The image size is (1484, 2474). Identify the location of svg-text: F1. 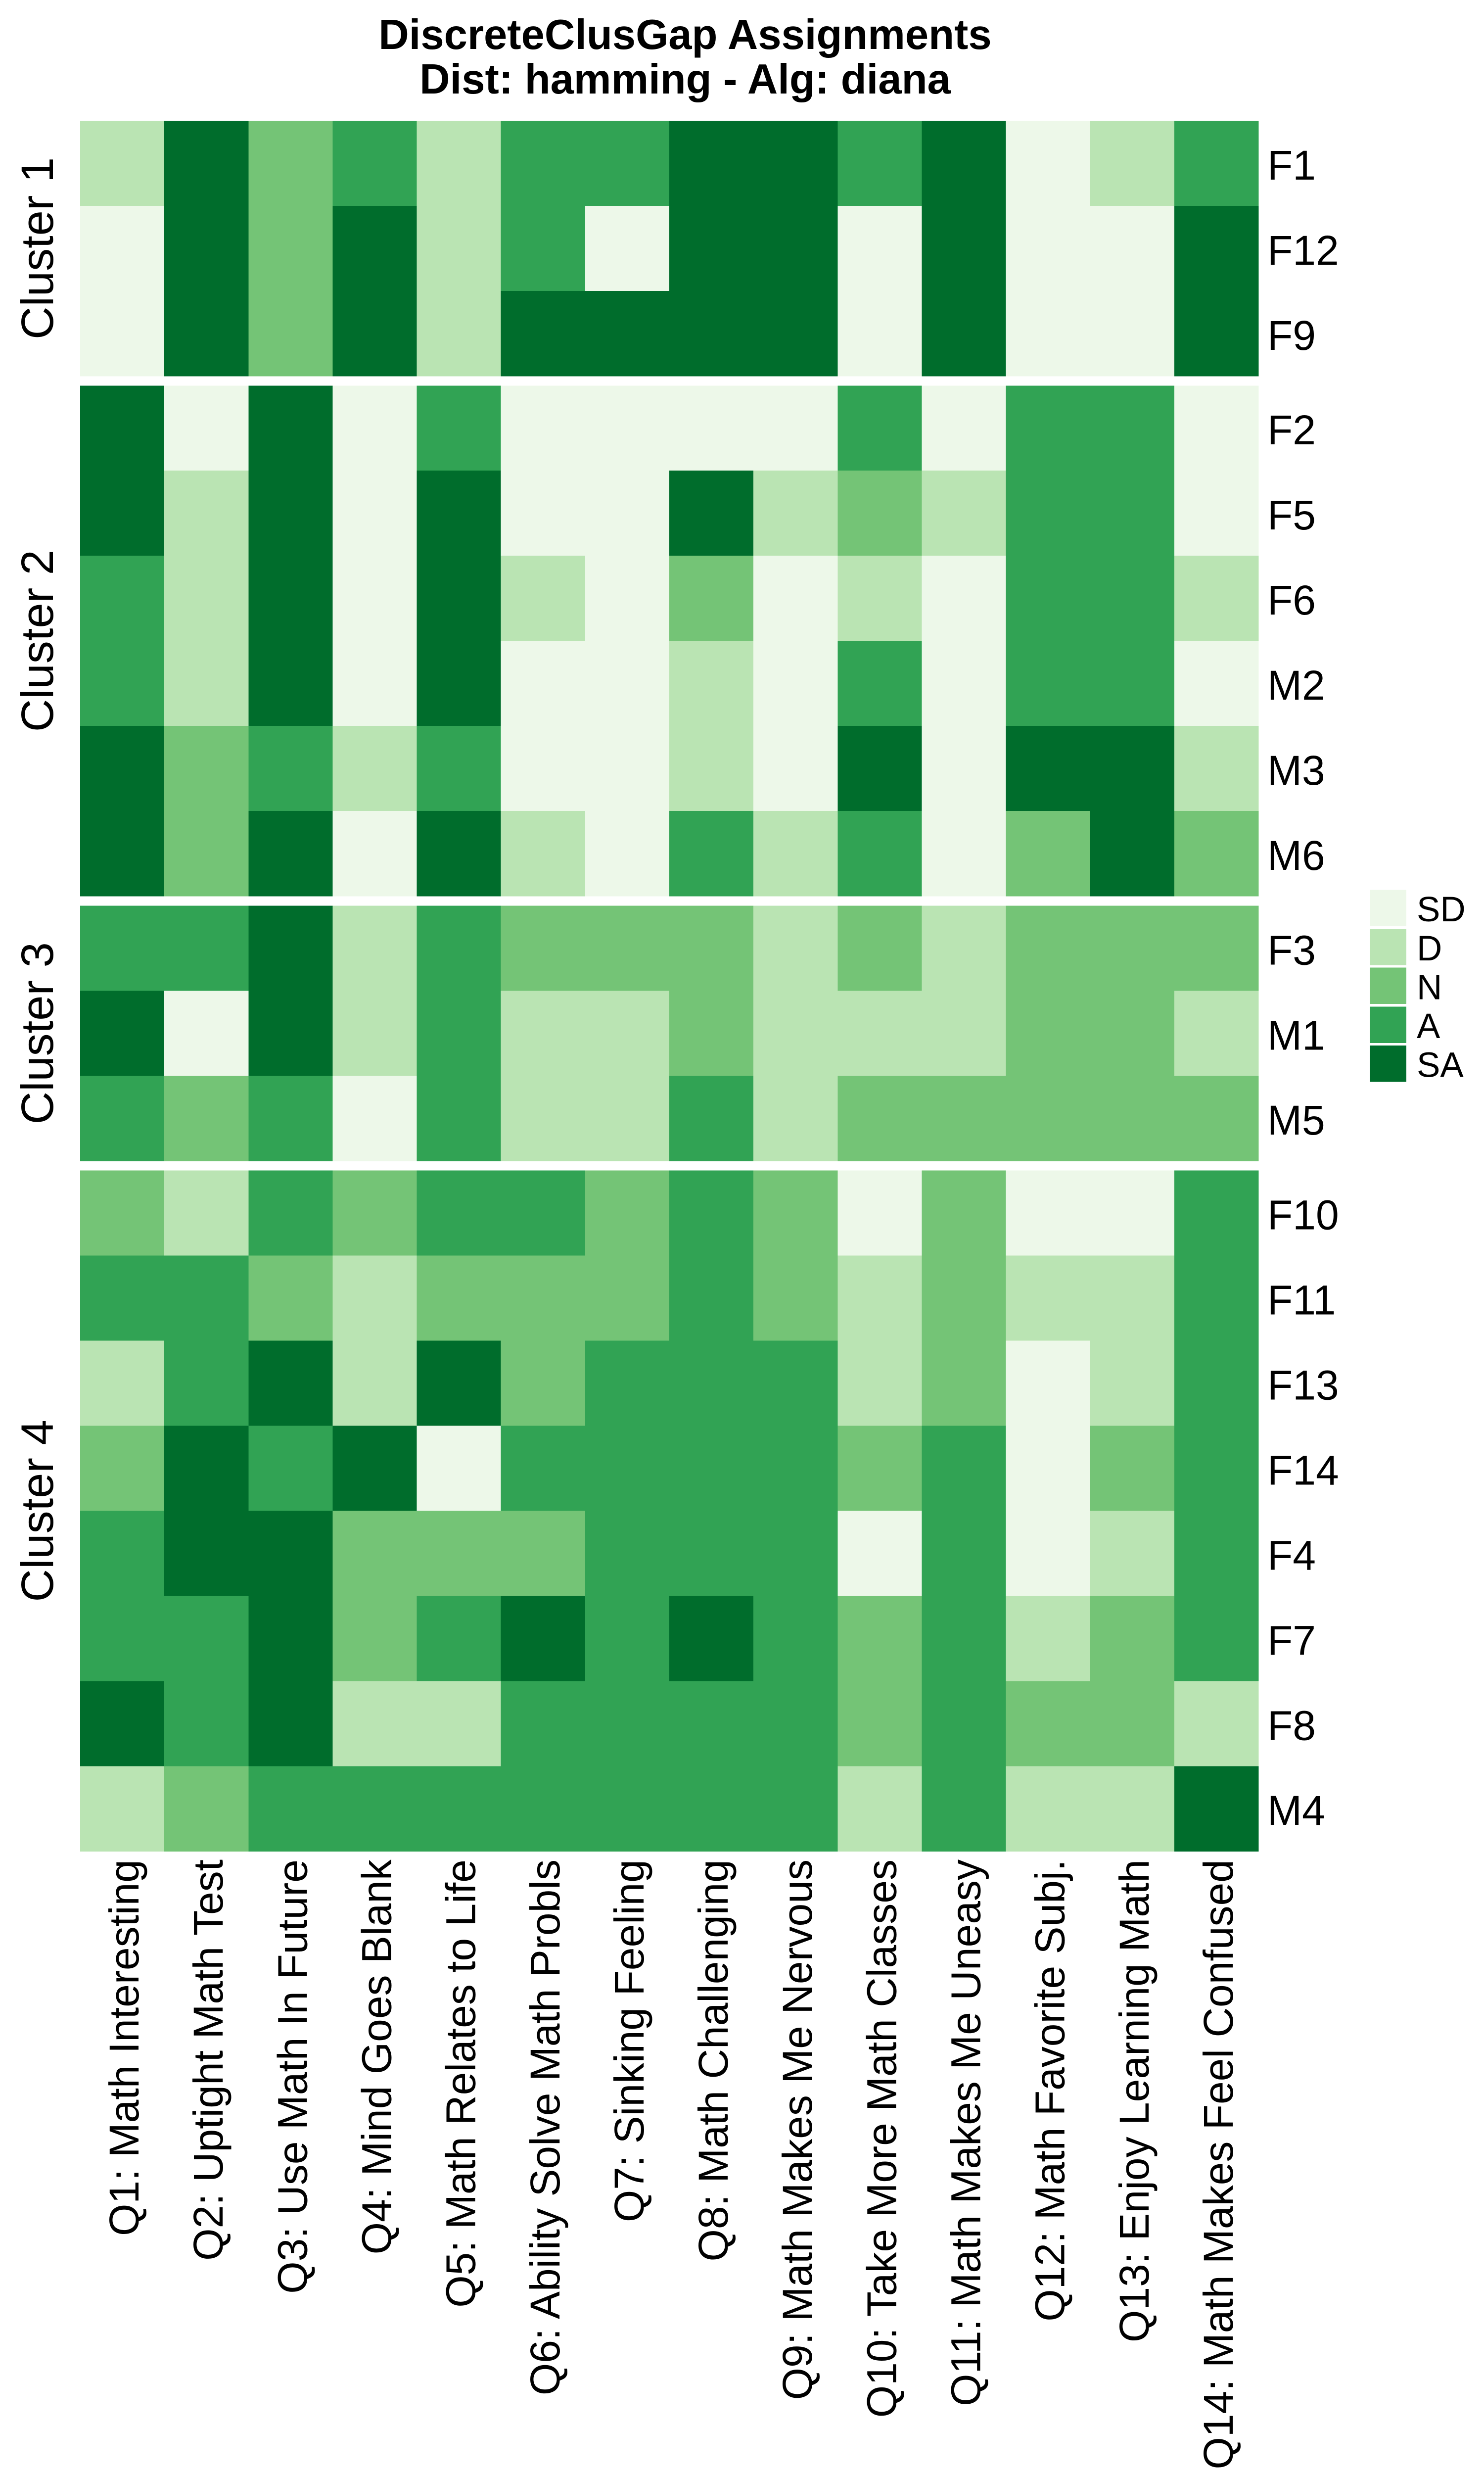
(1291, 166).